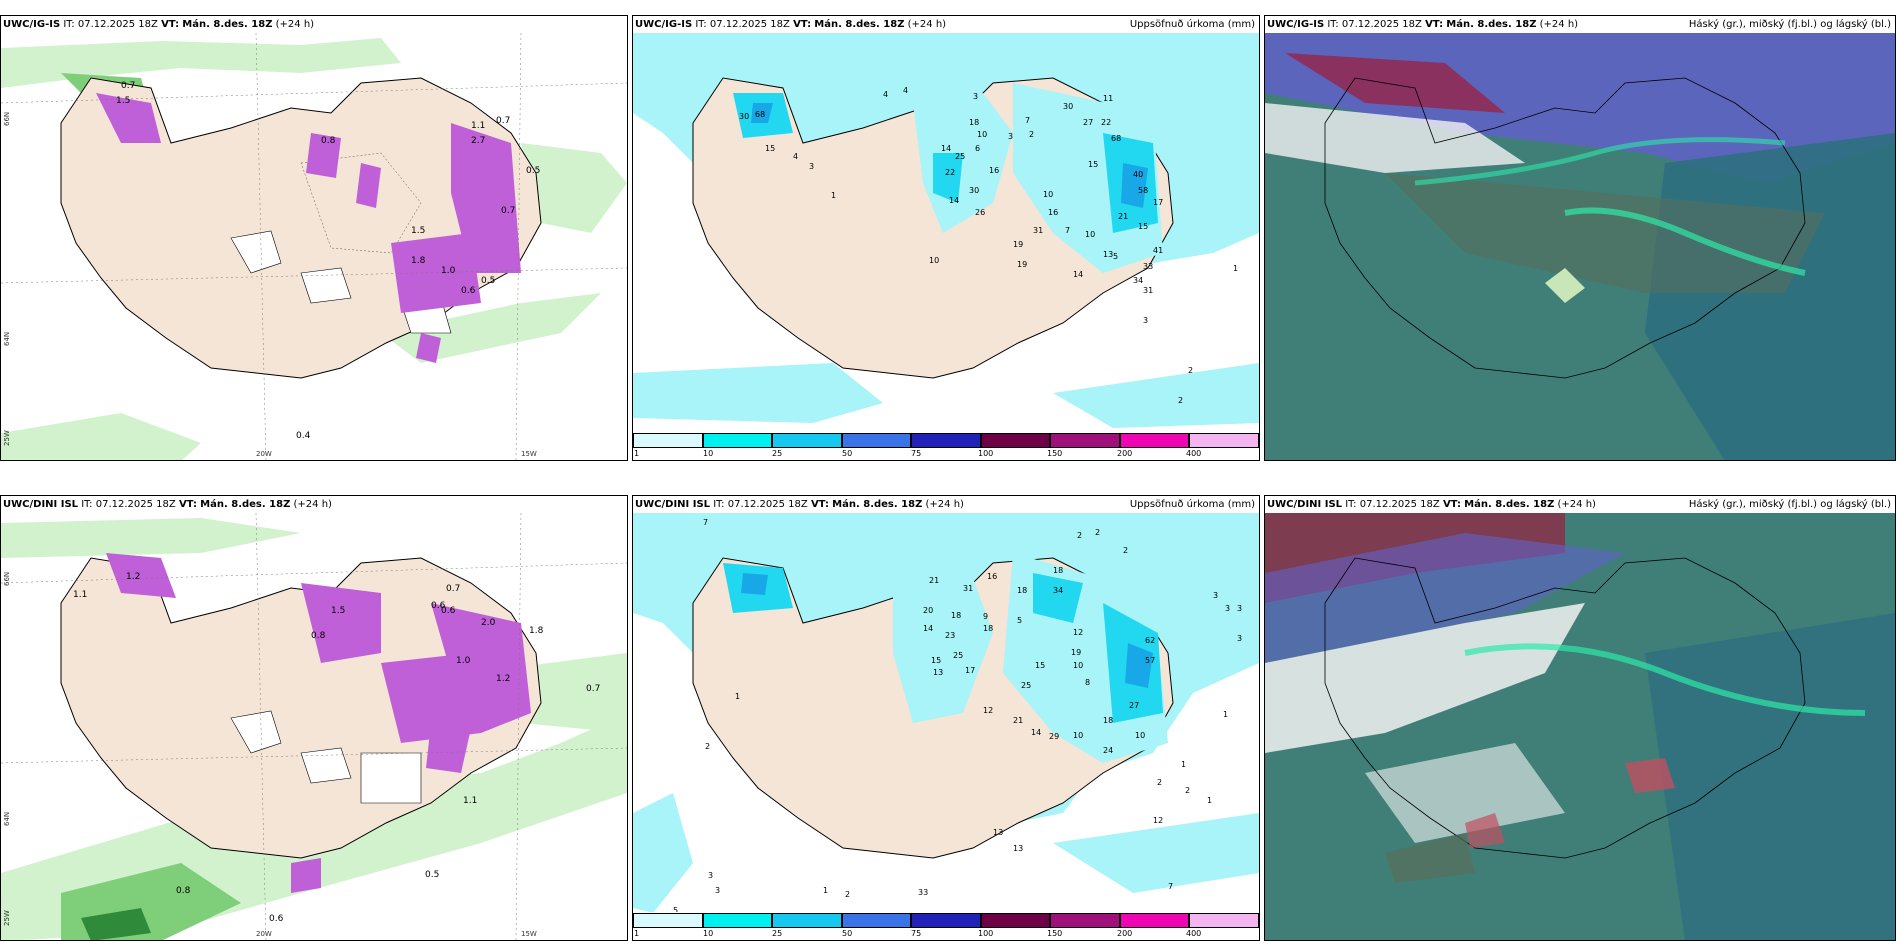 The image size is (1900, 950). I want to click on svg-text: 0.5, so click(488, 281).